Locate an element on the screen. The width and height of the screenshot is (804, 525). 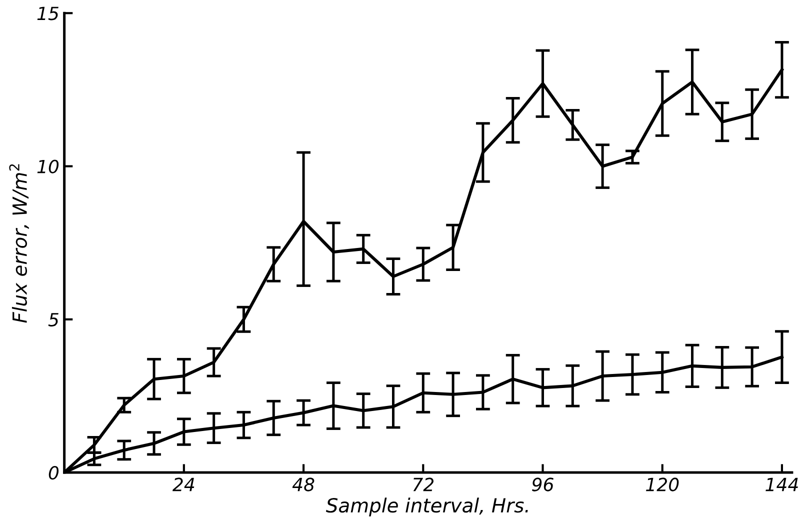
x-tick-label: 48 is located at coordinates (303, 485).